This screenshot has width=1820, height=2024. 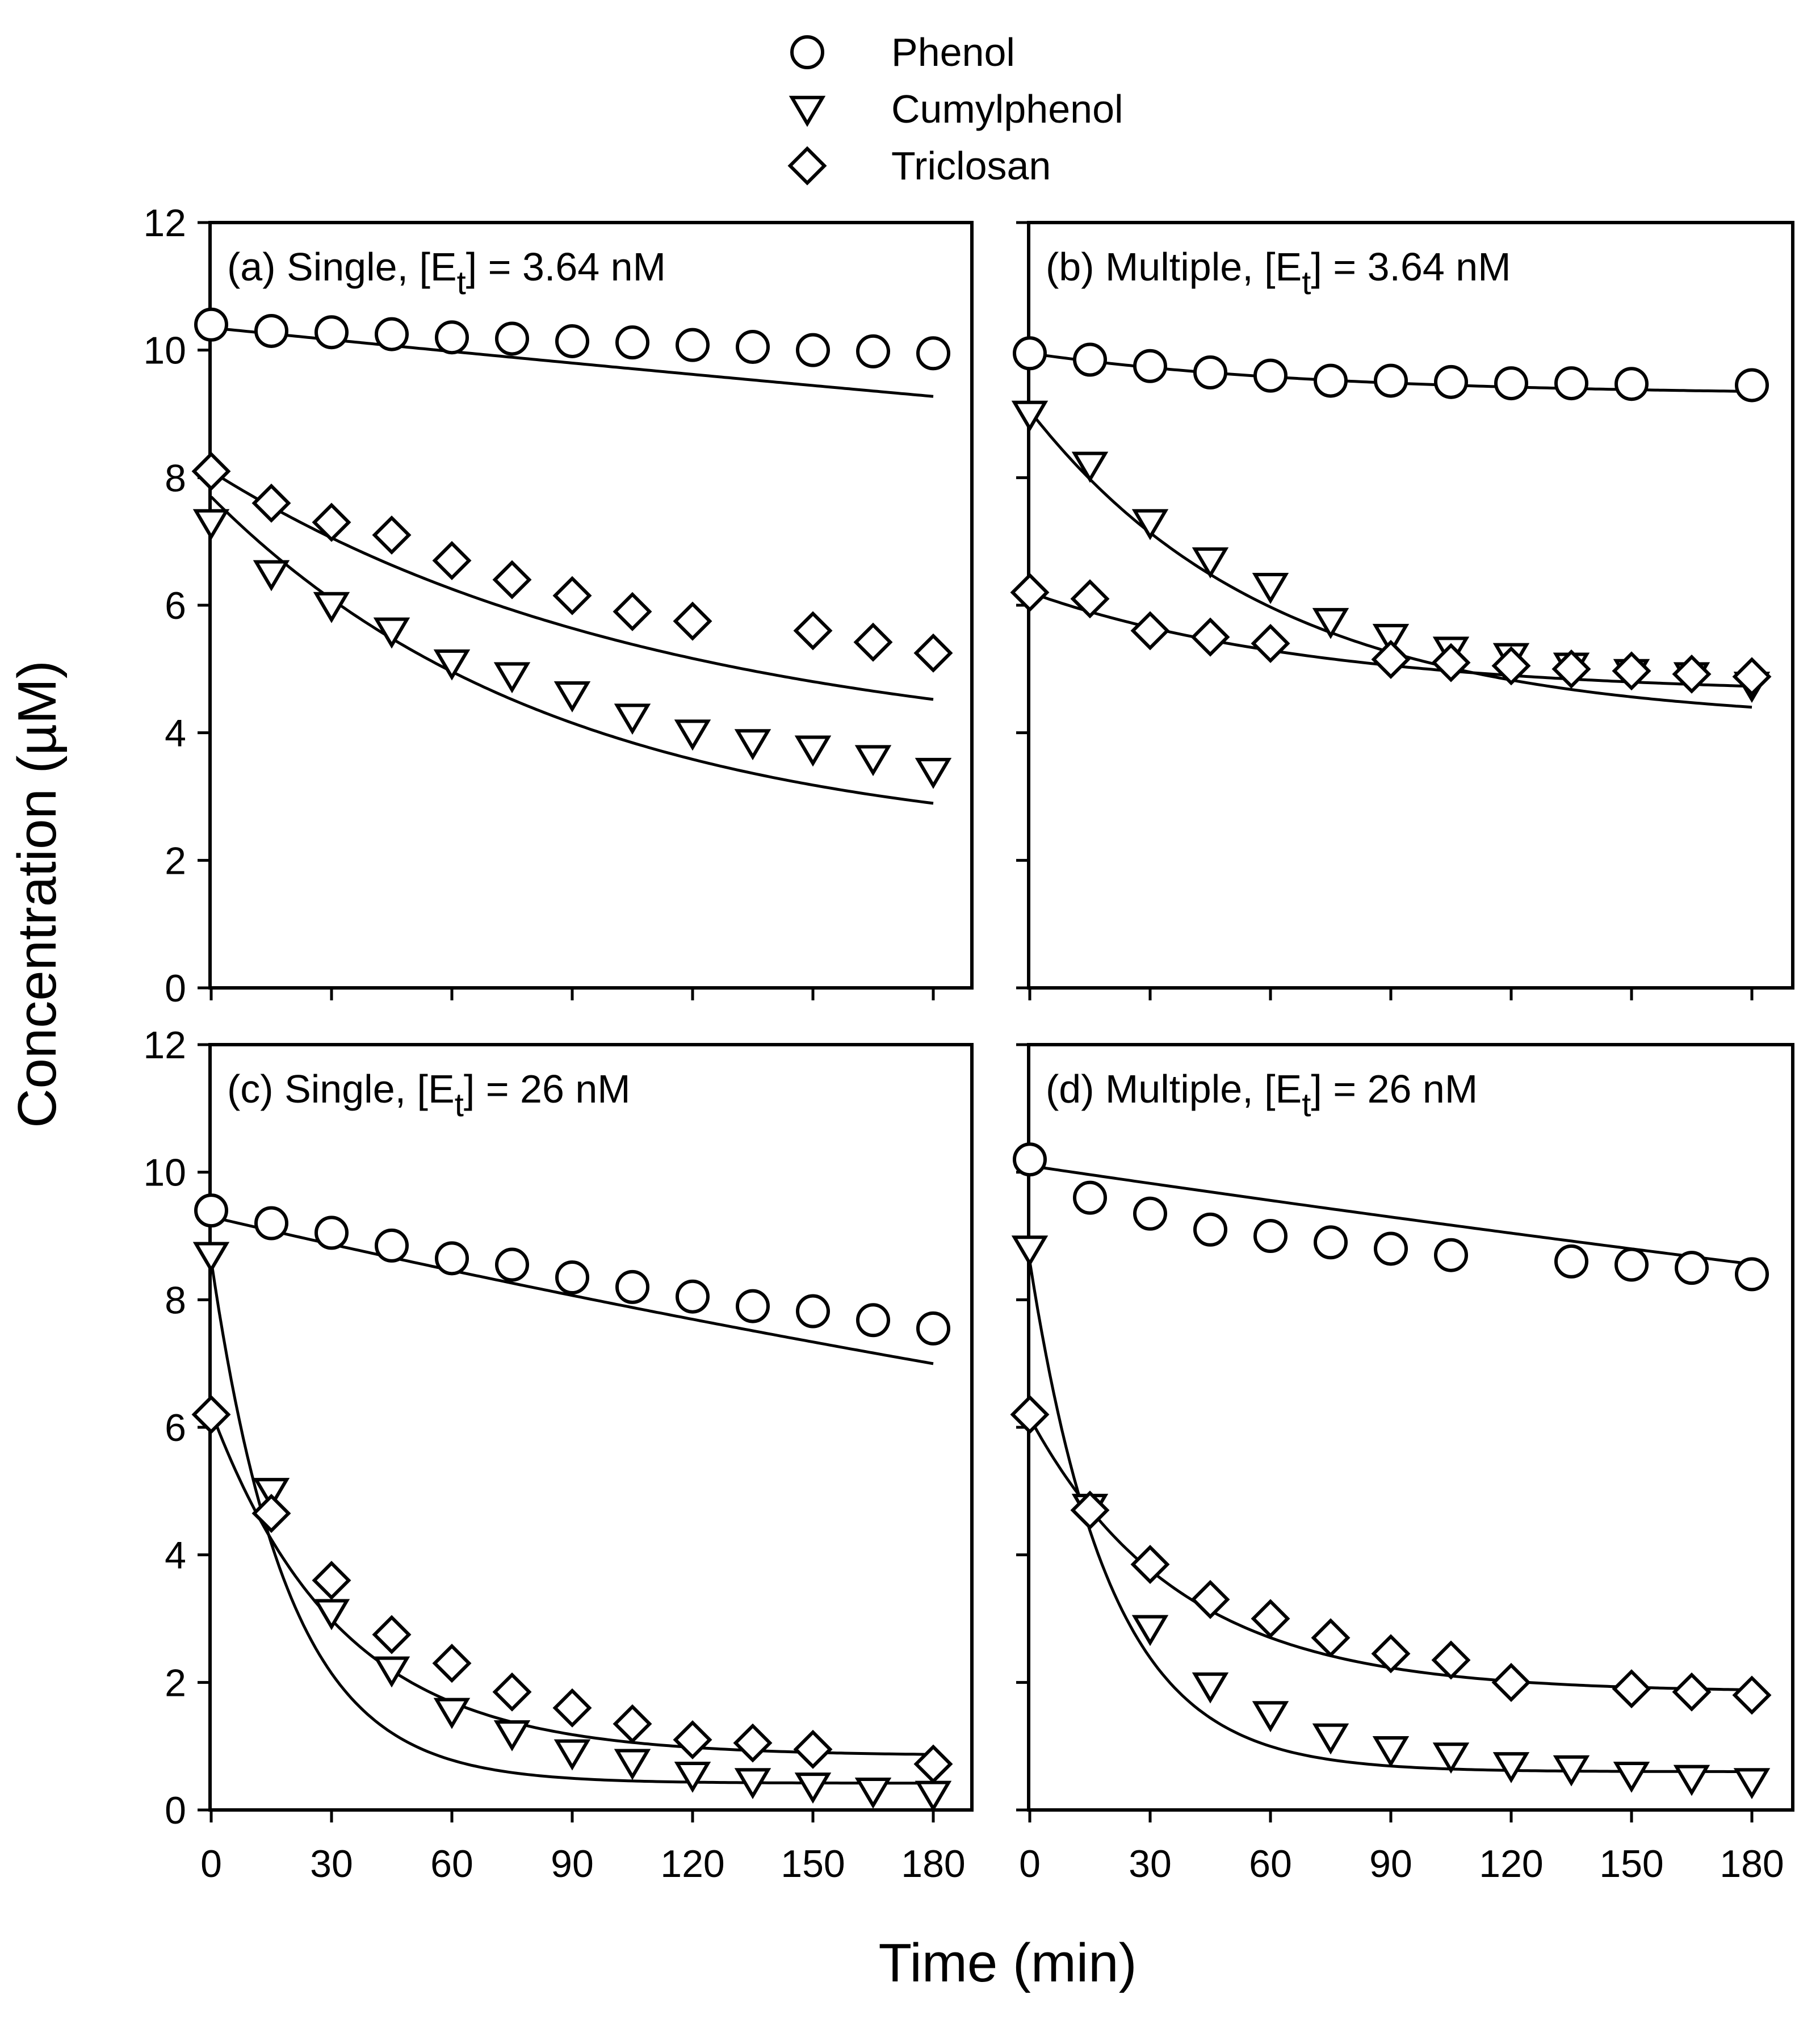 What do you see at coordinates (807, 52) in the screenshot?
I see `legend-marker-phenol` at bounding box center [807, 52].